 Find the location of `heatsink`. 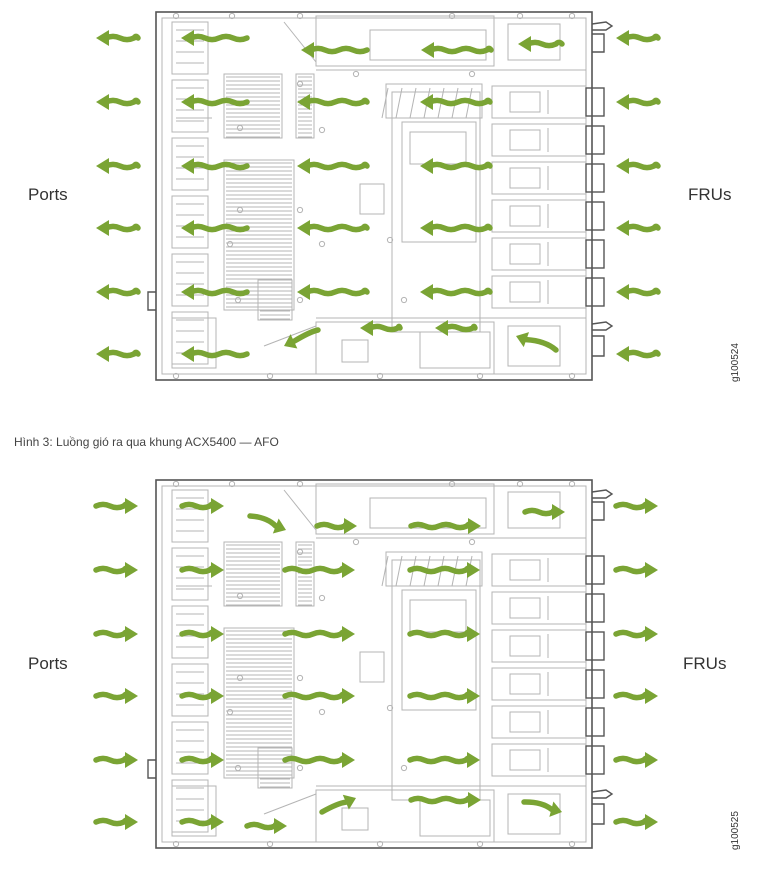

heatsink is located at coordinates (275, 300).